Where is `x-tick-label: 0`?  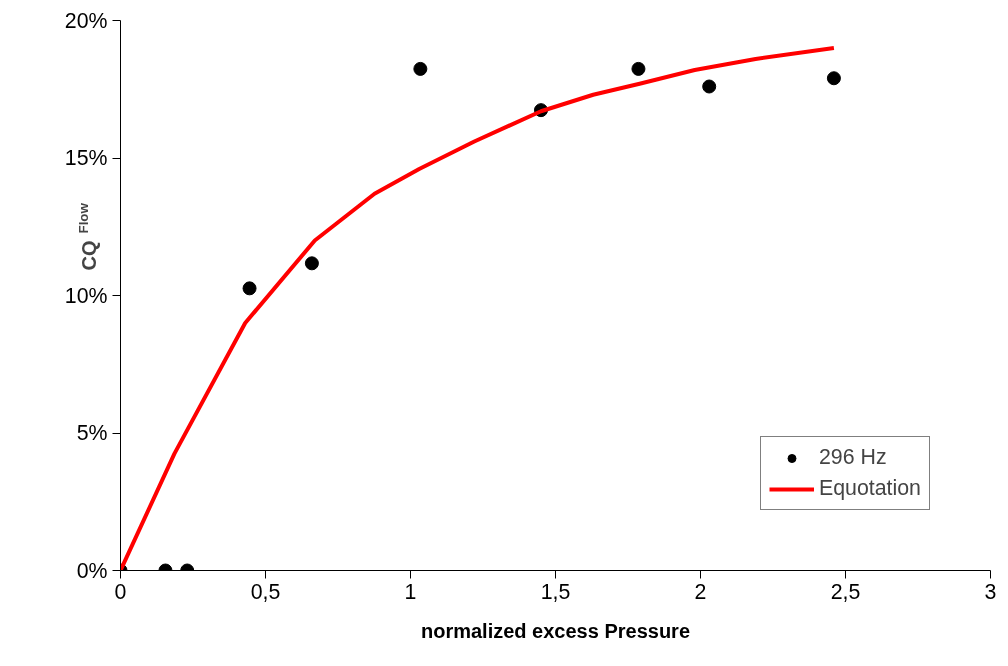 x-tick-label: 0 is located at coordinates (120, 591).